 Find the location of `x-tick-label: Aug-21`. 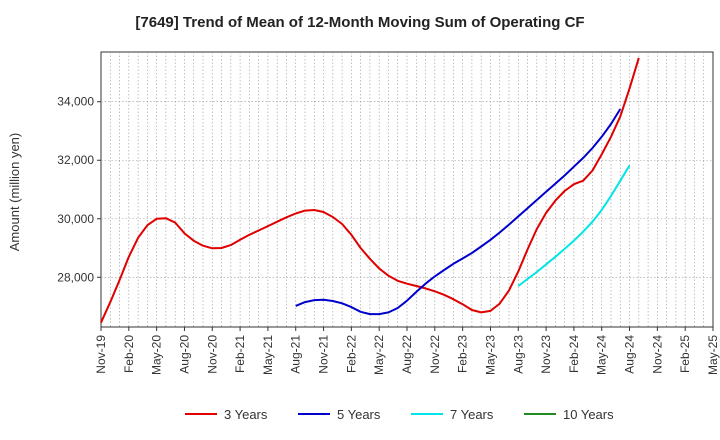

x-tick-label: Aug-21 is located at coordinates (296, 354).